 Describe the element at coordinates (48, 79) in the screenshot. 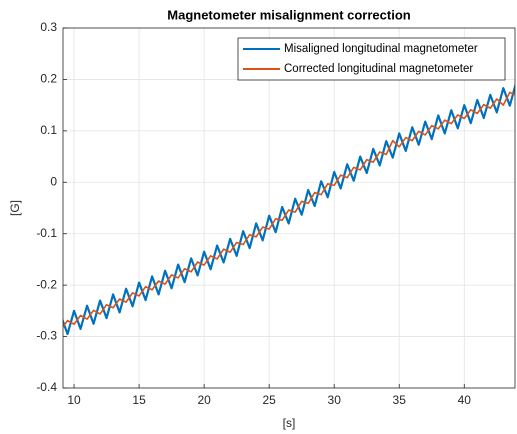

I see `y-tick-label: 0.2` at that location.